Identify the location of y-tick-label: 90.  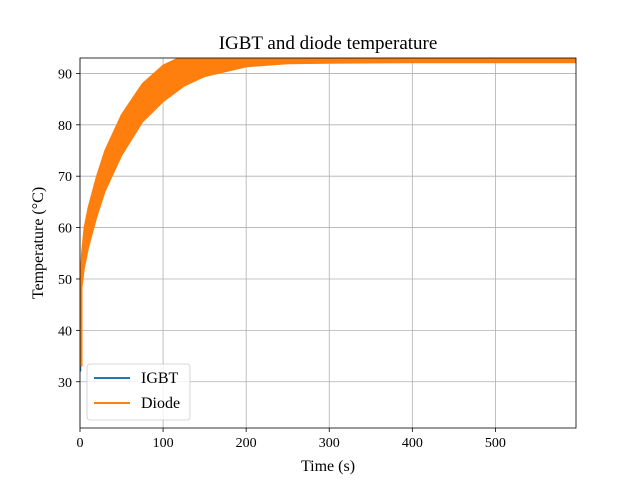
(65, 74).